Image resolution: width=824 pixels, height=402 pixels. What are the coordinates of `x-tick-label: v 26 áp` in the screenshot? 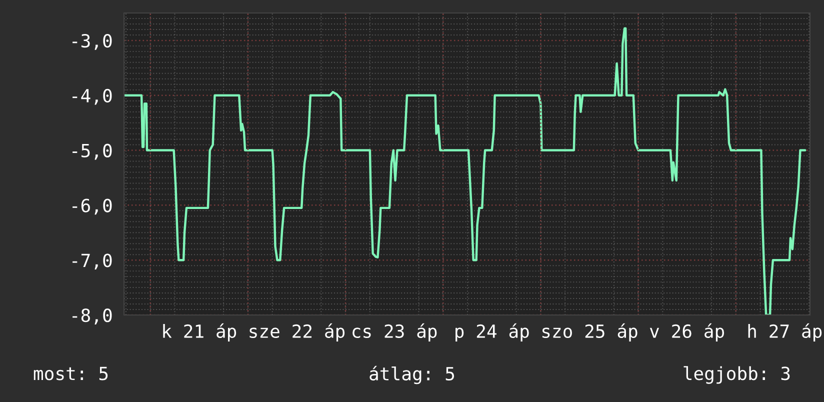 It's located at (687, 332).